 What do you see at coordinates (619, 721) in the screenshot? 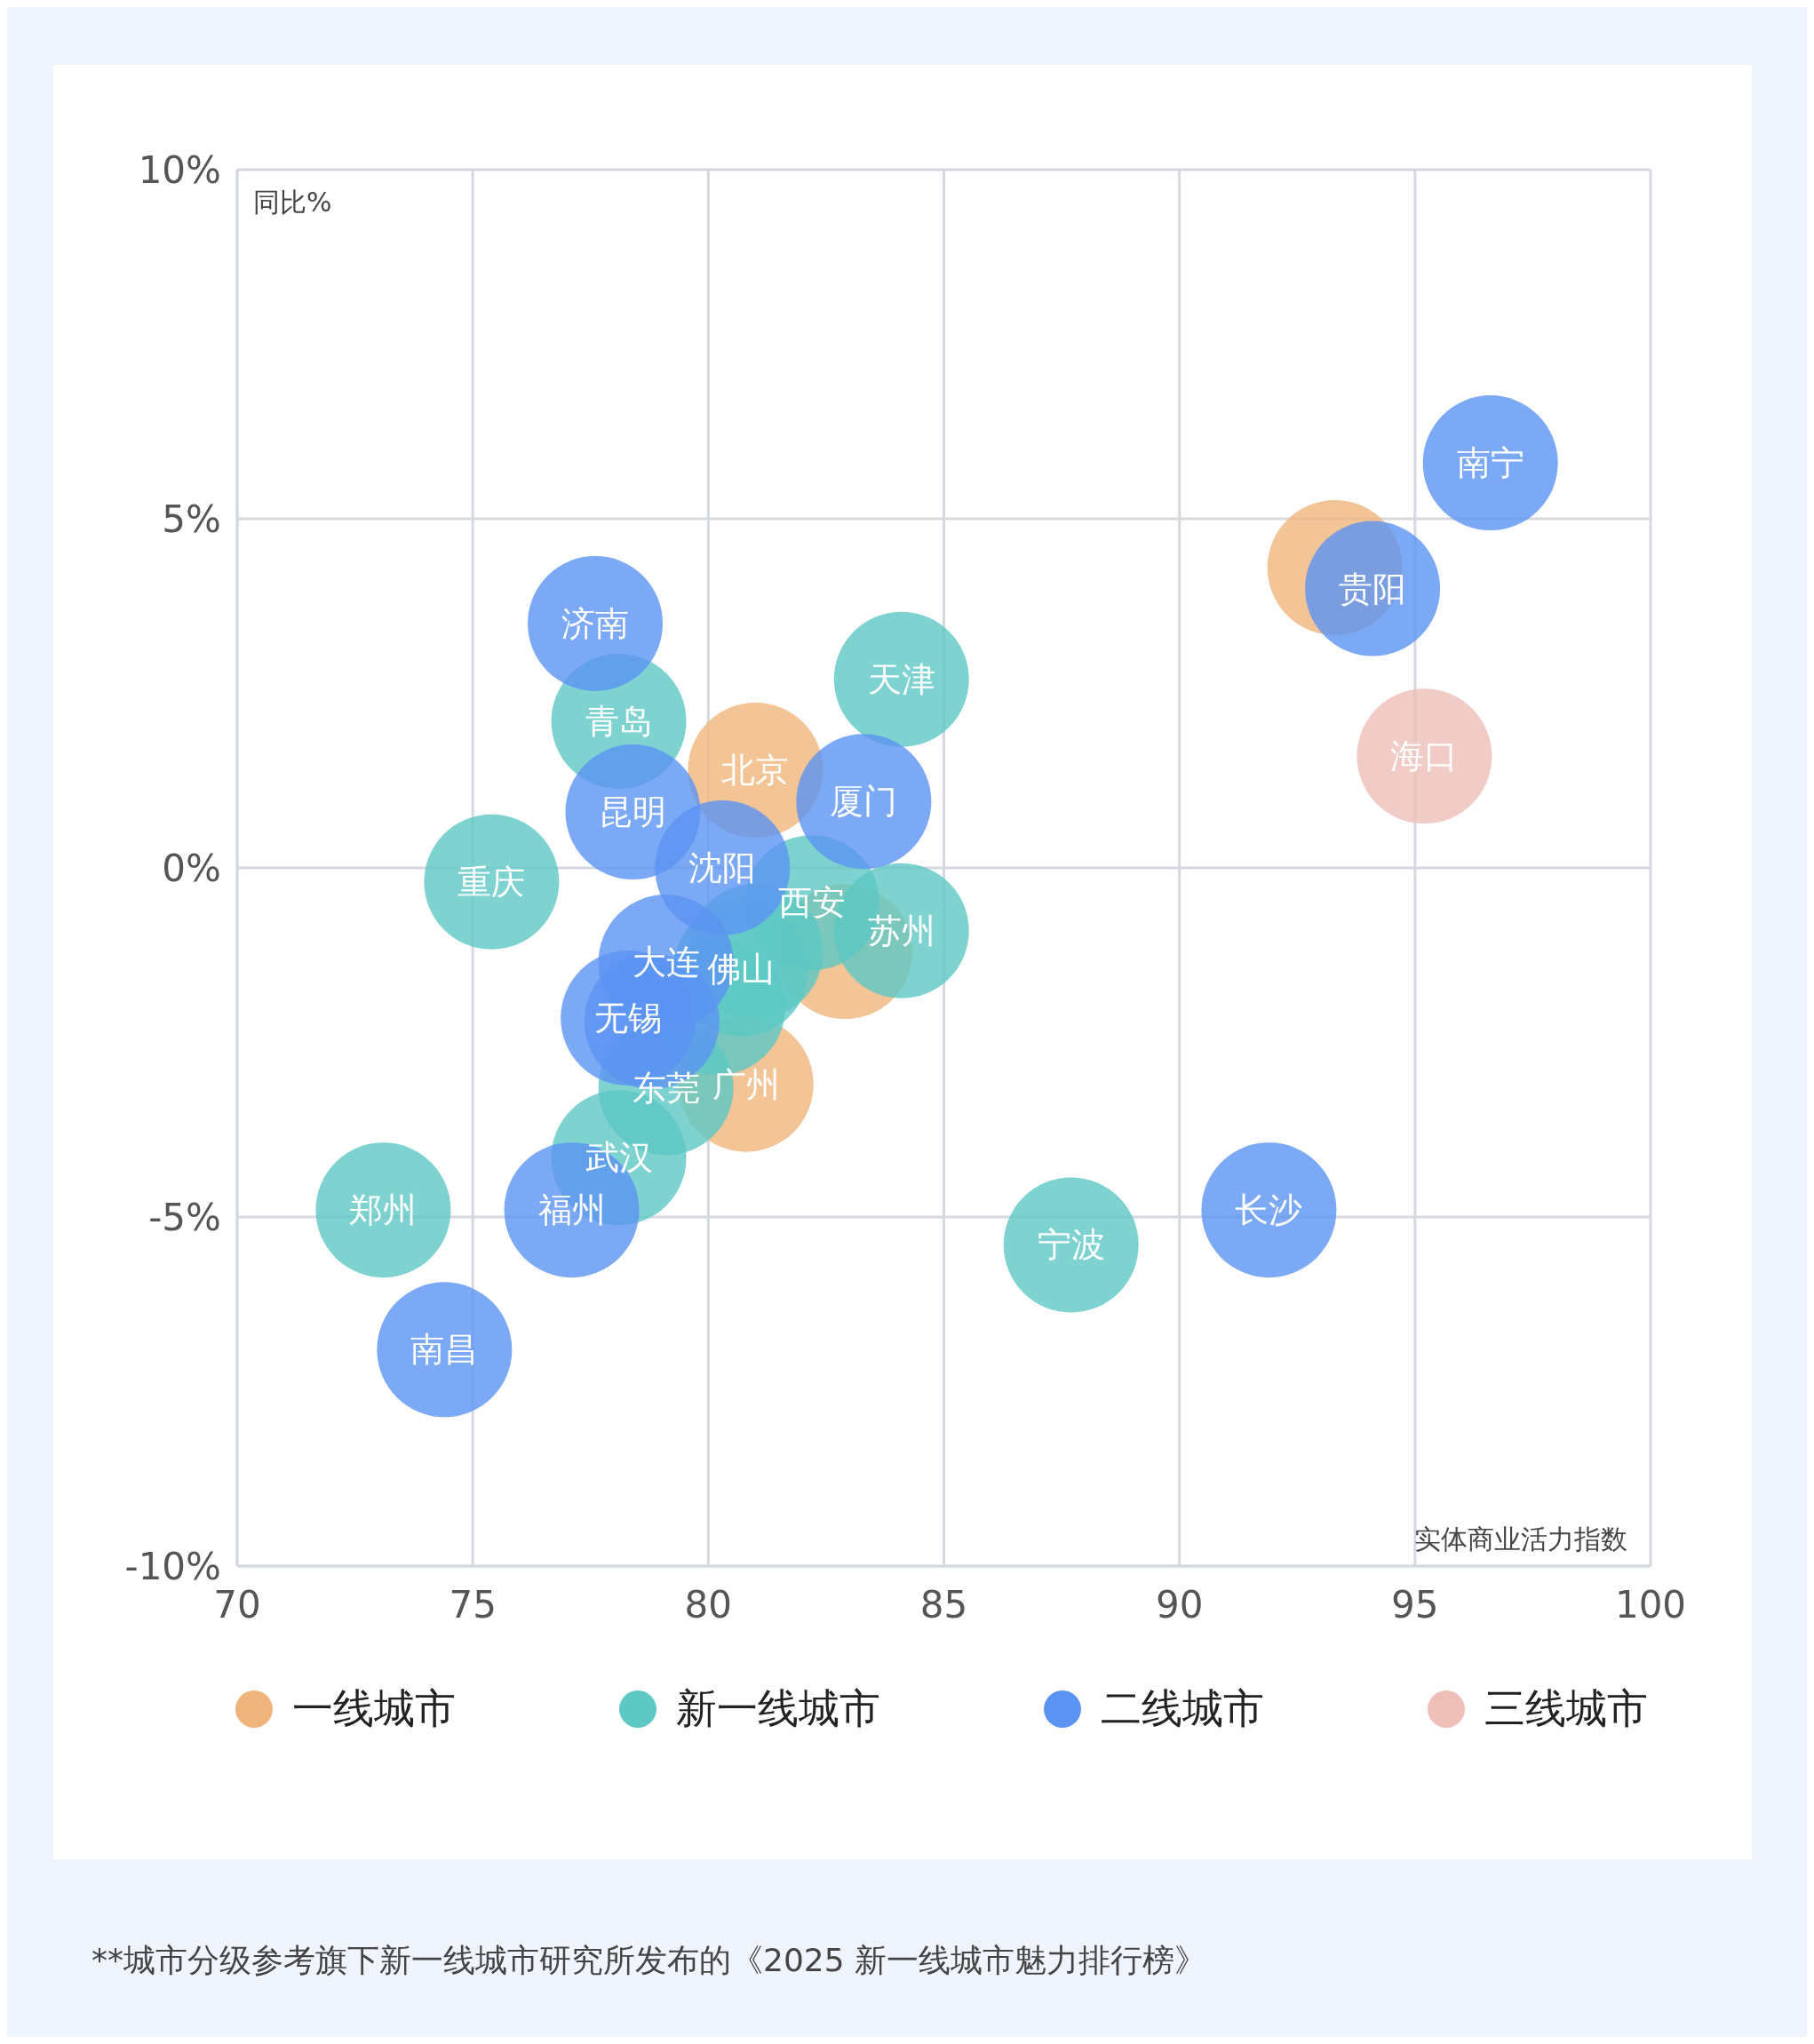
I see `data-label: 青岛` at bounding box center [619, 721].